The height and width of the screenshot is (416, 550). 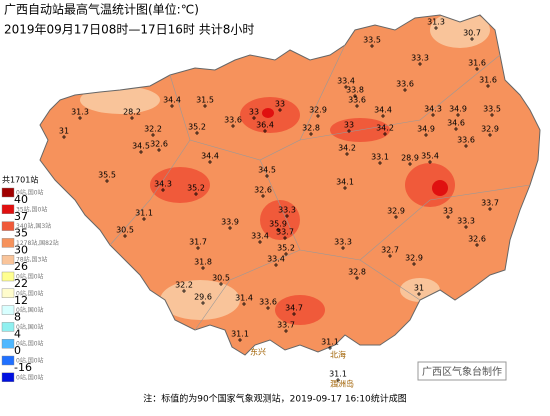 I want to click on legend-threshold: 22, so click(x=21, y=283).